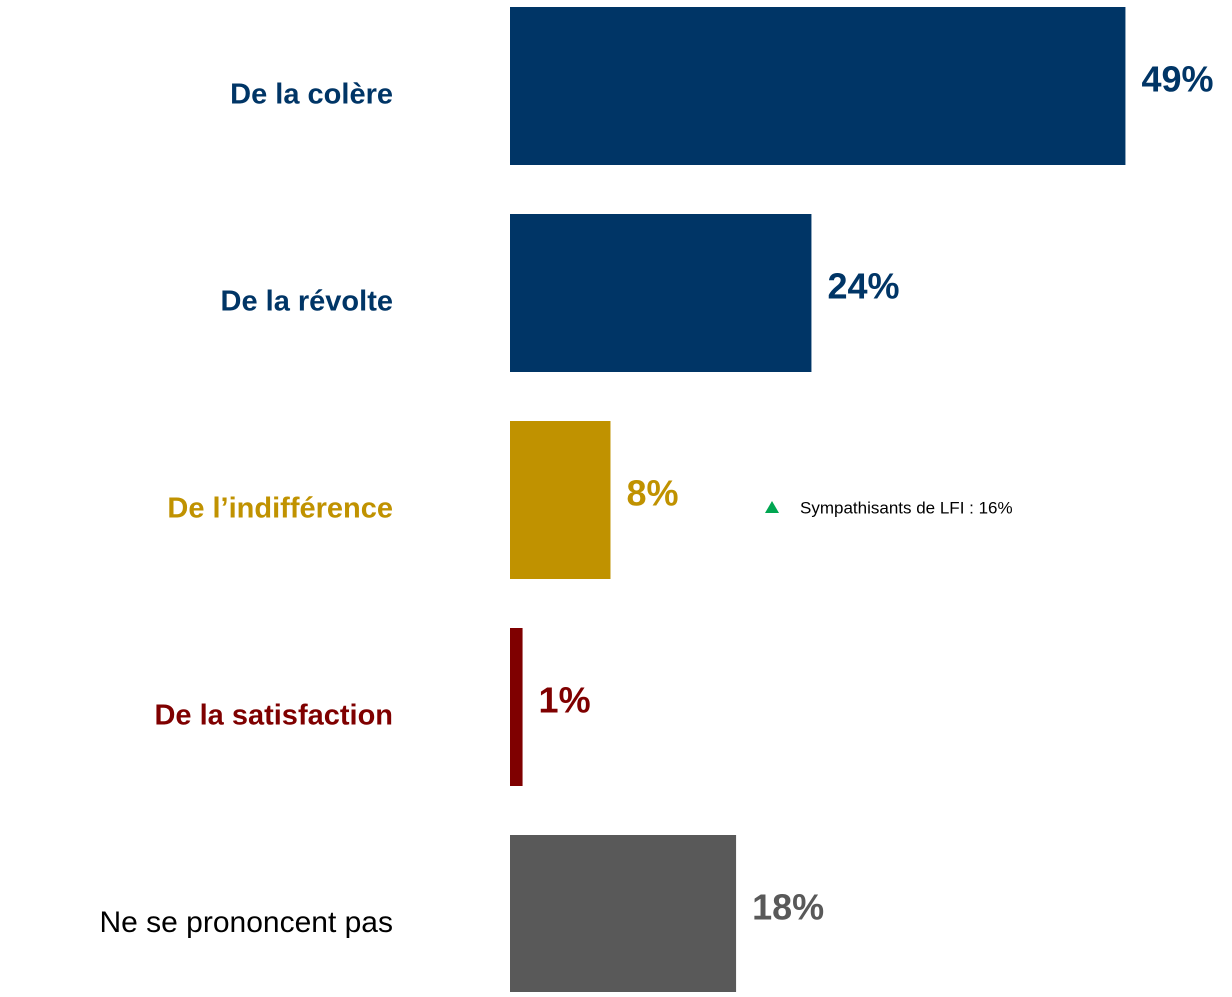 Image resolution: width=1232 pixels, height=997 pixels. I want to click on category-label: De la satisfaction, so click(273, 716).